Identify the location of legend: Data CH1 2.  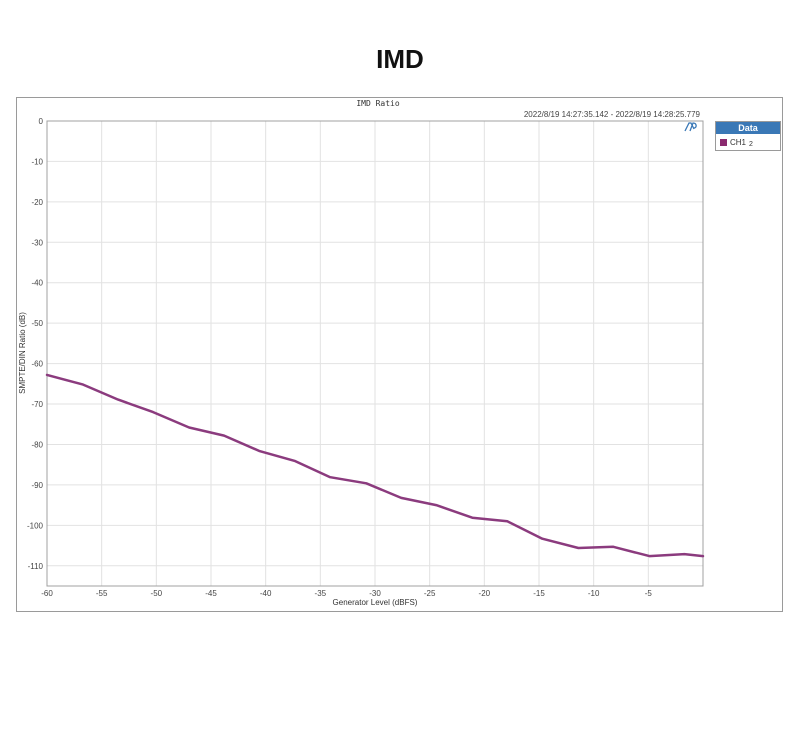
(748, 136).